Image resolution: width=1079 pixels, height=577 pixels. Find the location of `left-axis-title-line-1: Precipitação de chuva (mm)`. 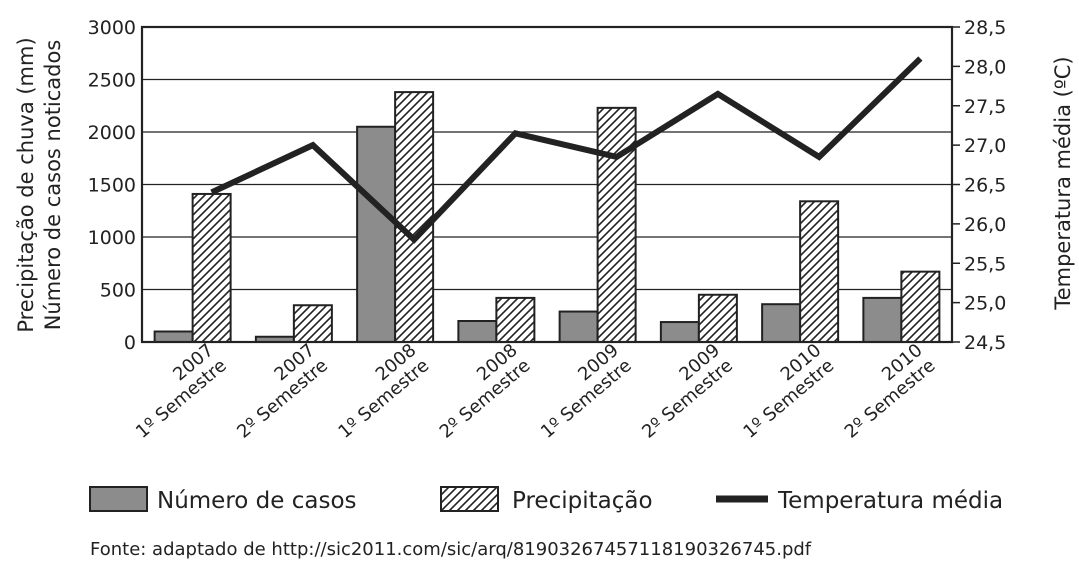

left-axis-title-line-1: Precipitação de chuva (mm) is located at coordinates (26, 184).